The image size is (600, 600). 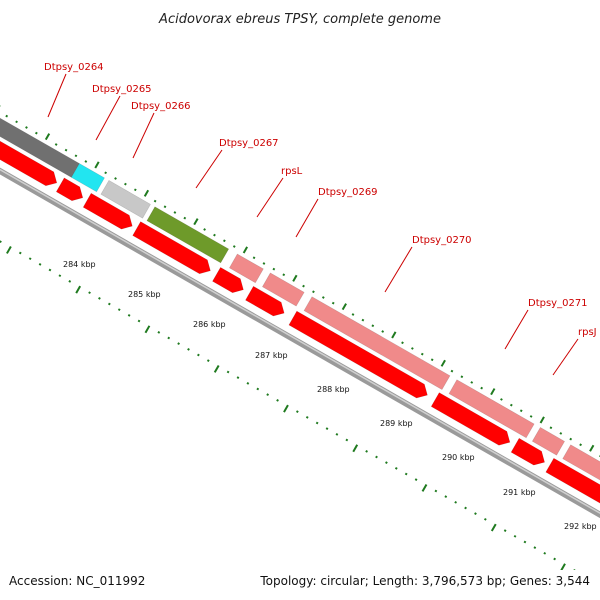 What do you see at coordinates (161, 106) in the screenshot?
I see `gene-label-dtpsy-0266: Dtpsy_0266` at bounding box center [161, 106].